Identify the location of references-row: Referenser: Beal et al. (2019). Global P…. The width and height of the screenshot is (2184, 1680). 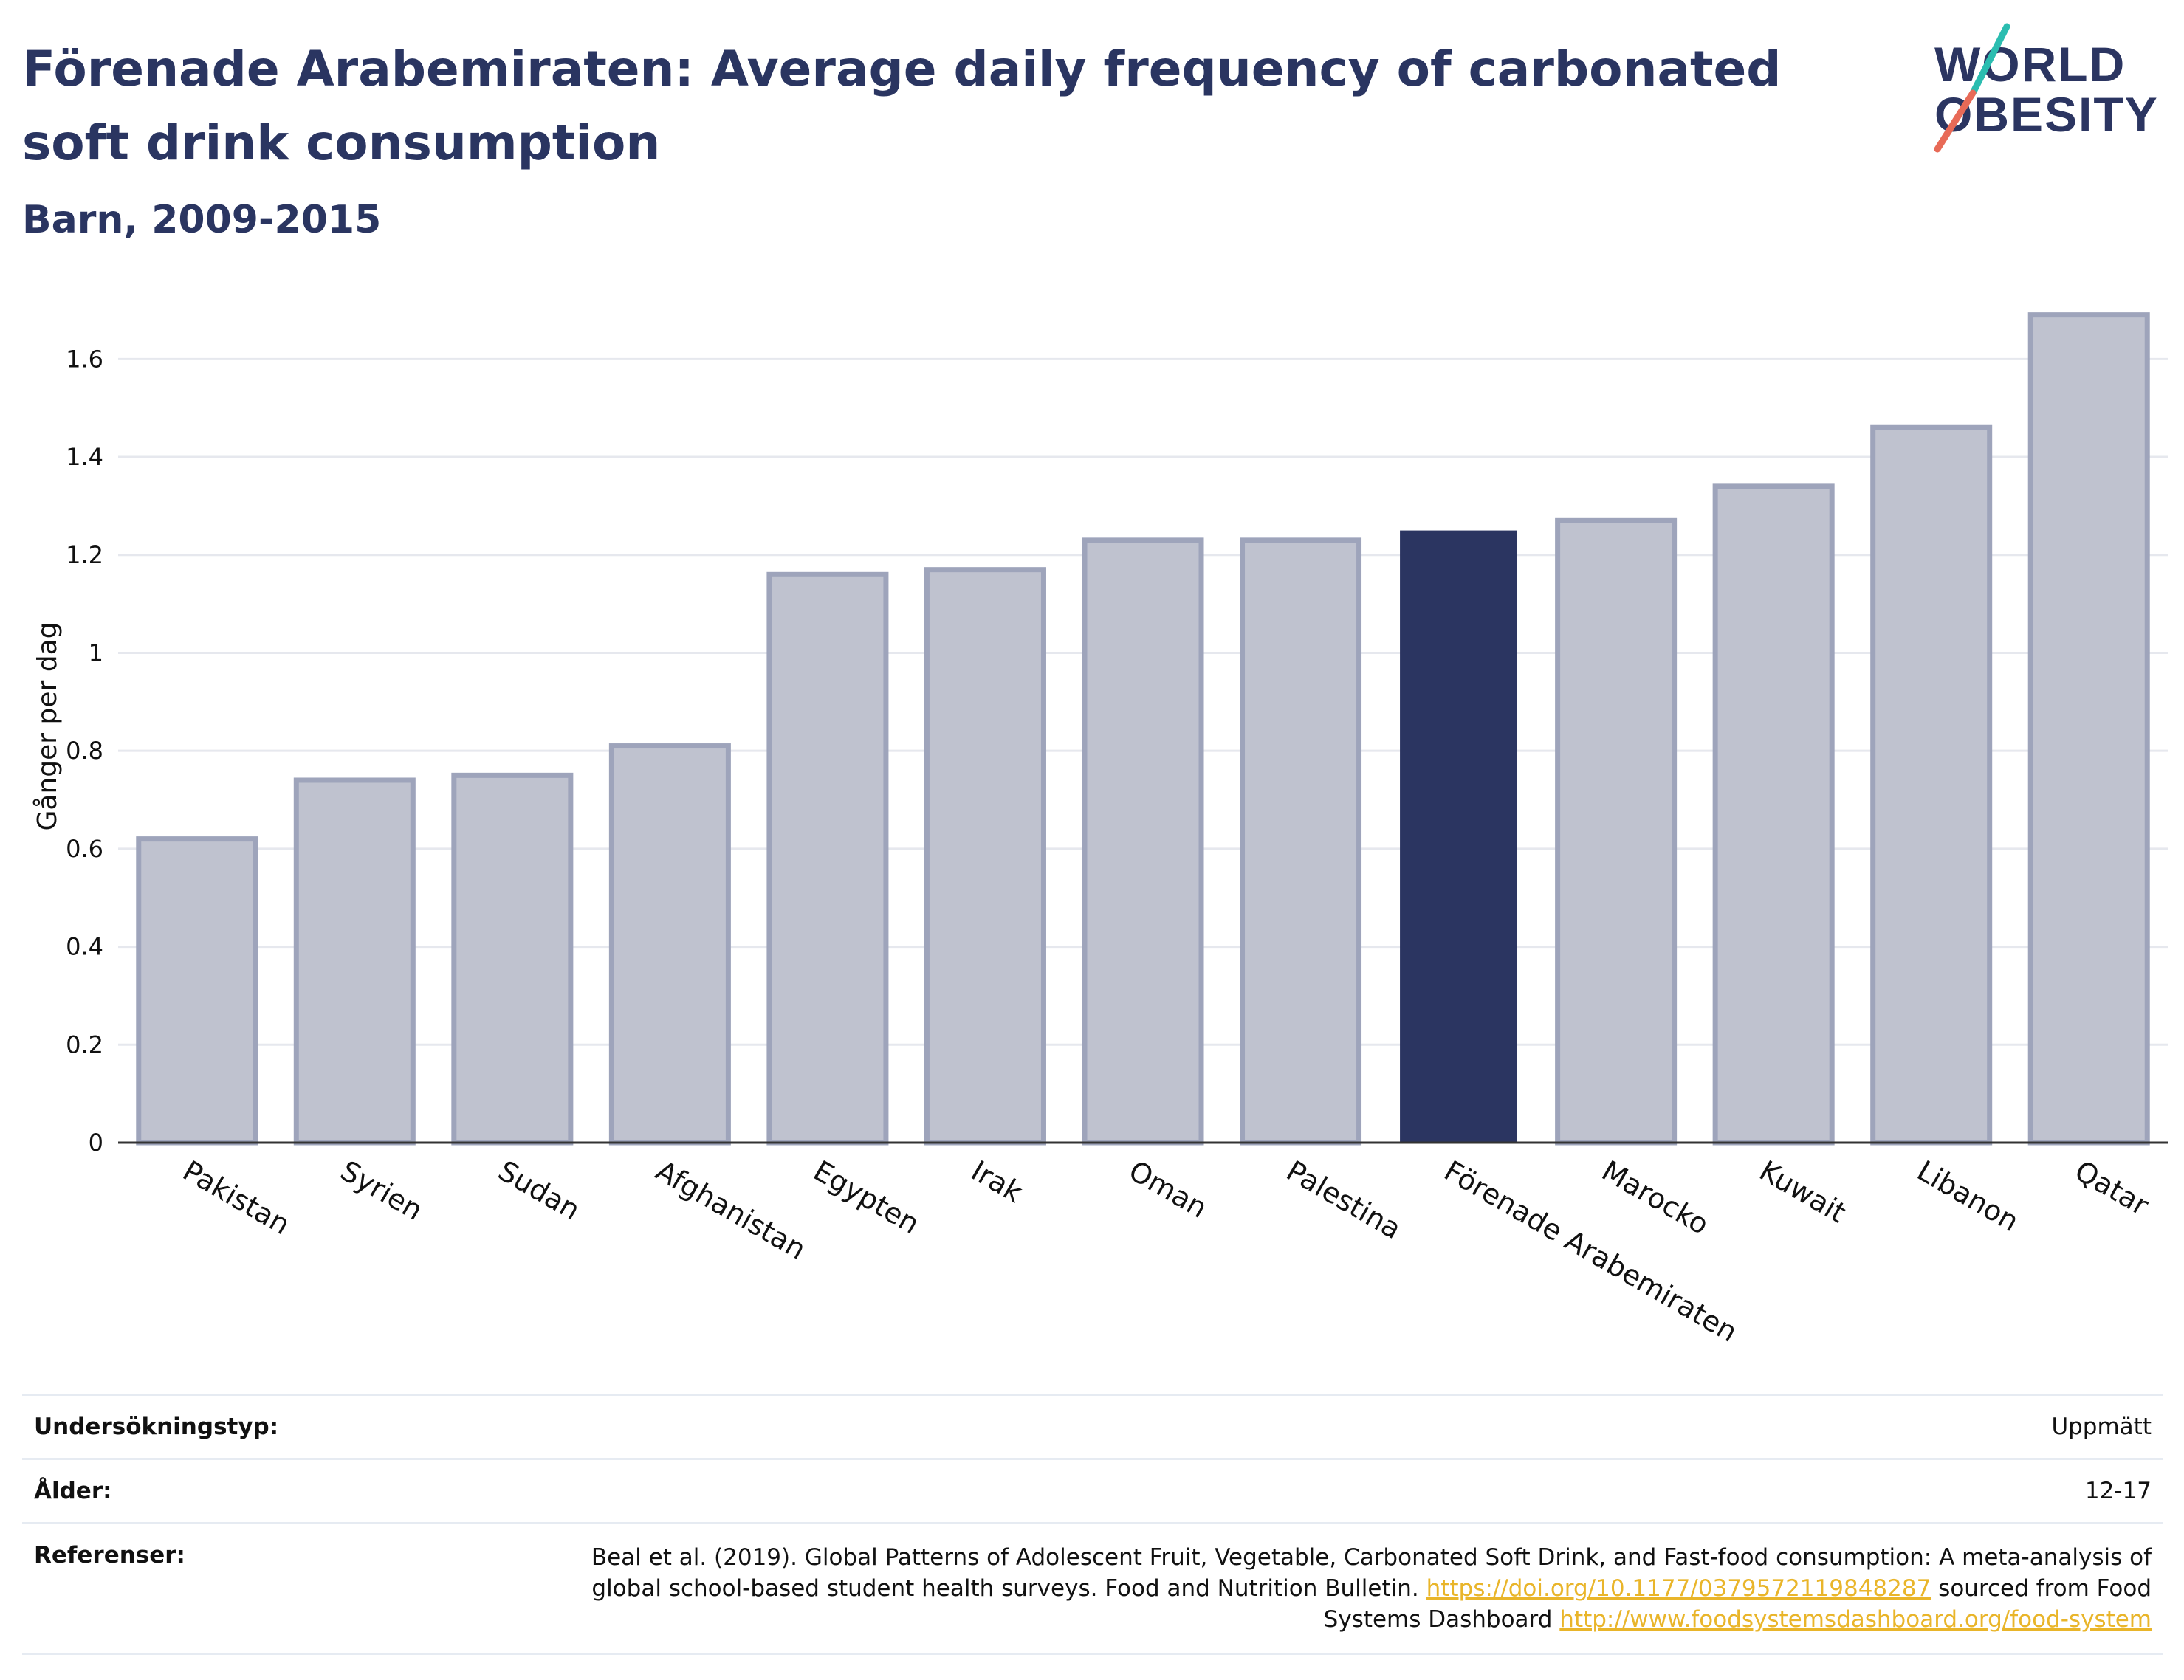
(1093, 1589).